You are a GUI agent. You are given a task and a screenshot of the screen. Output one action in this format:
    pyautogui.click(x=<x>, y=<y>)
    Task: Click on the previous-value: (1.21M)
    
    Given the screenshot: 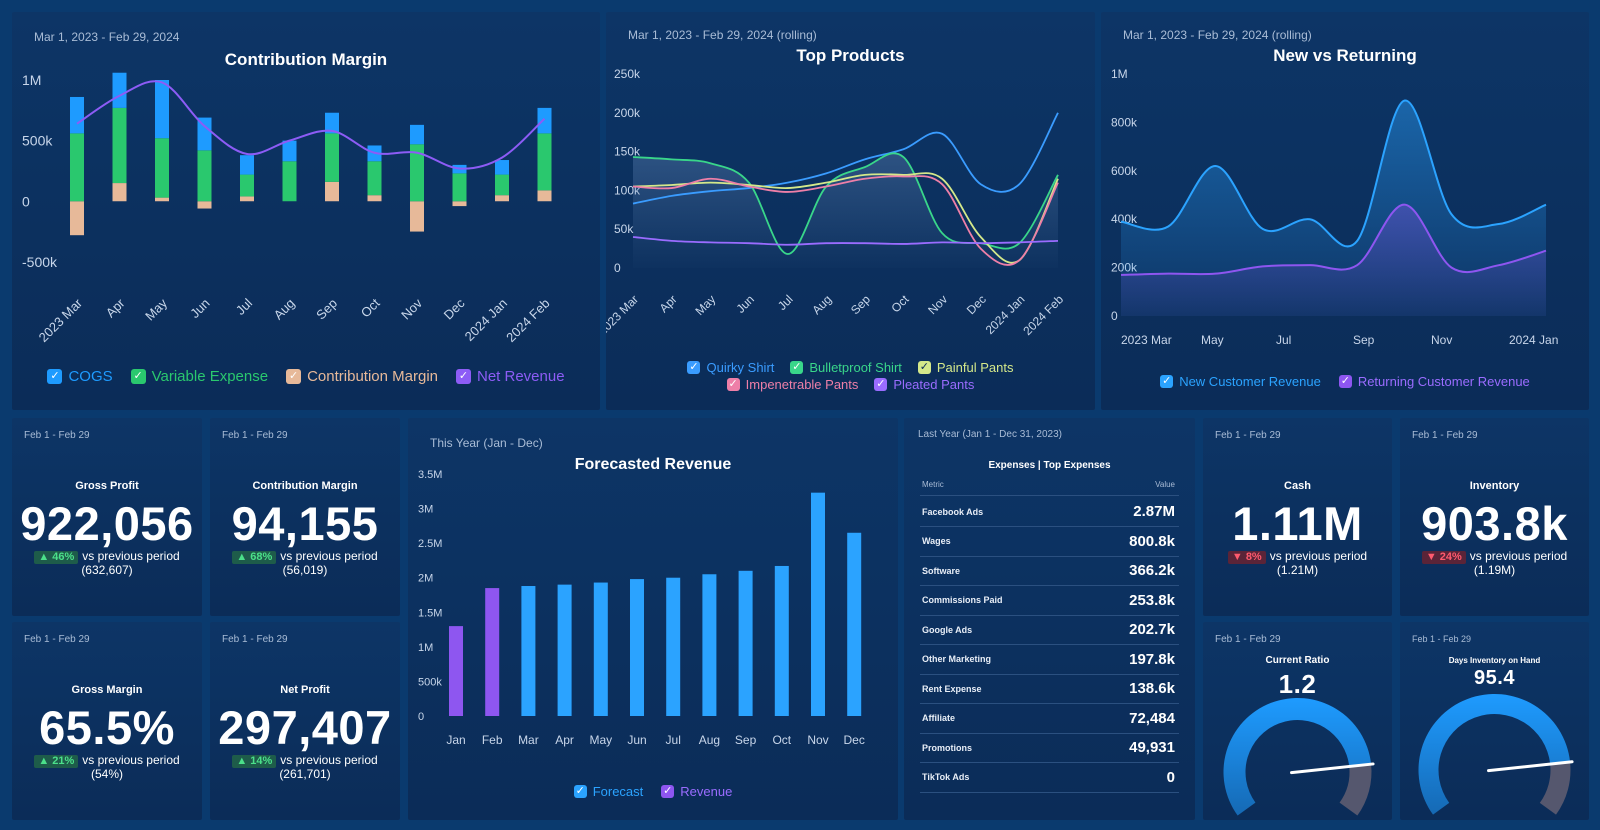 What is the action you would take?
    pyautogui.click(x=1297, y=570)
    